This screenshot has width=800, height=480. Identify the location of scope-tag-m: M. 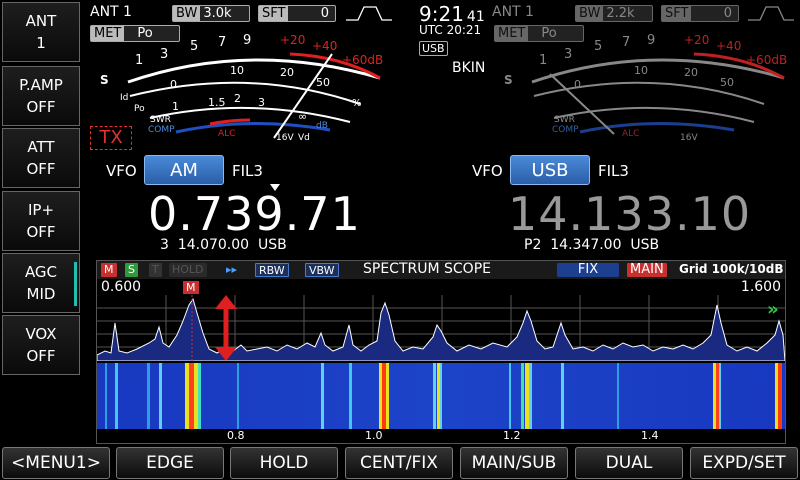
(109, 270).